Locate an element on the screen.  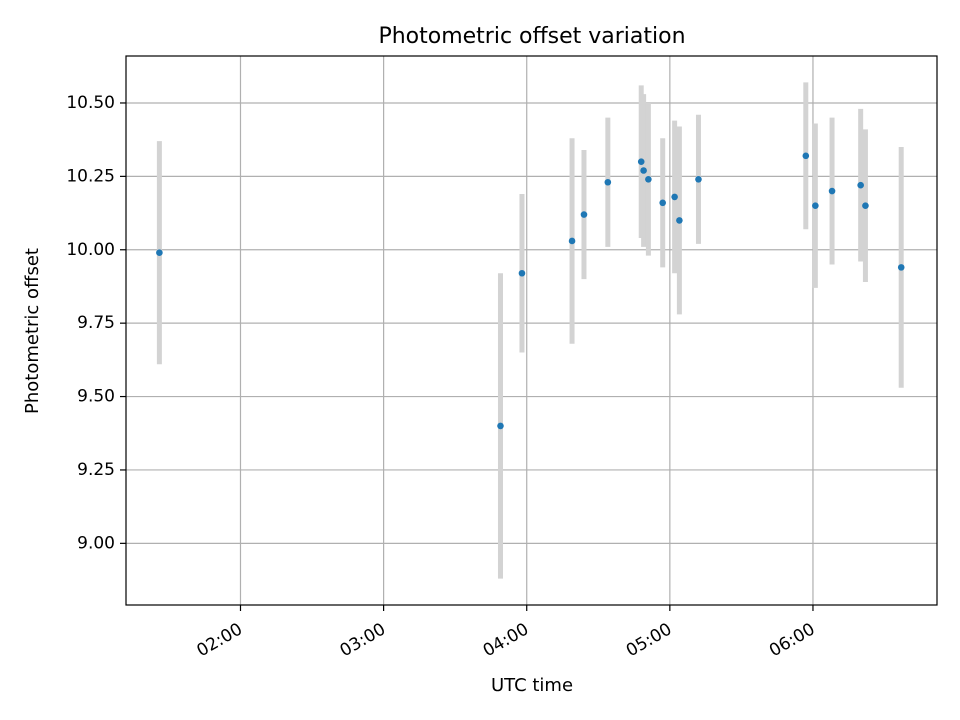
y-tick-label: 9.50 is located at coordinates (96, 397).